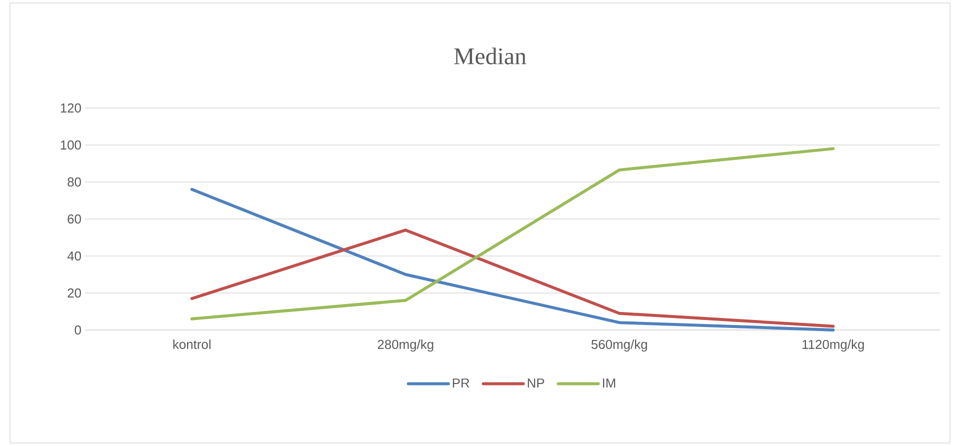 The image size is (956, 446). What do you see at coordinates (77, 330) in the screenshot?
I see `y-tick-label: 0` at bounding box center [77, 330].